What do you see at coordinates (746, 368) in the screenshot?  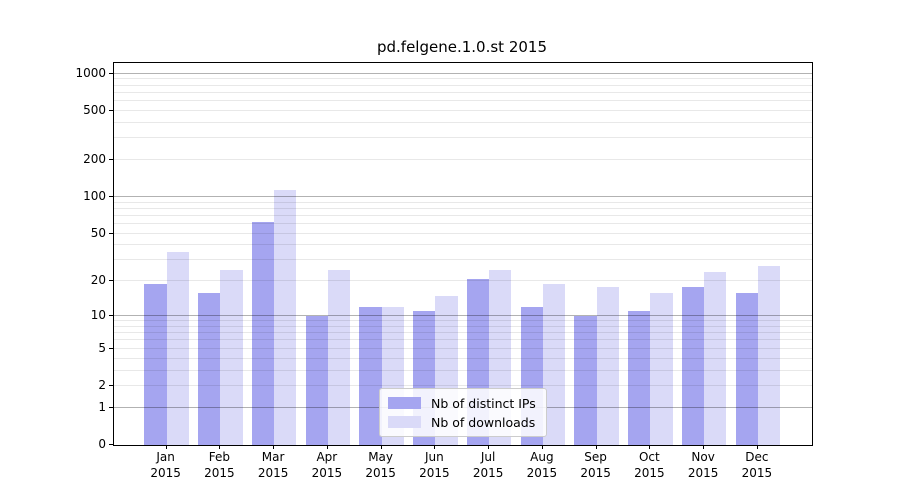 I see `bar-dec-ips` at bounding box center [746, 368].